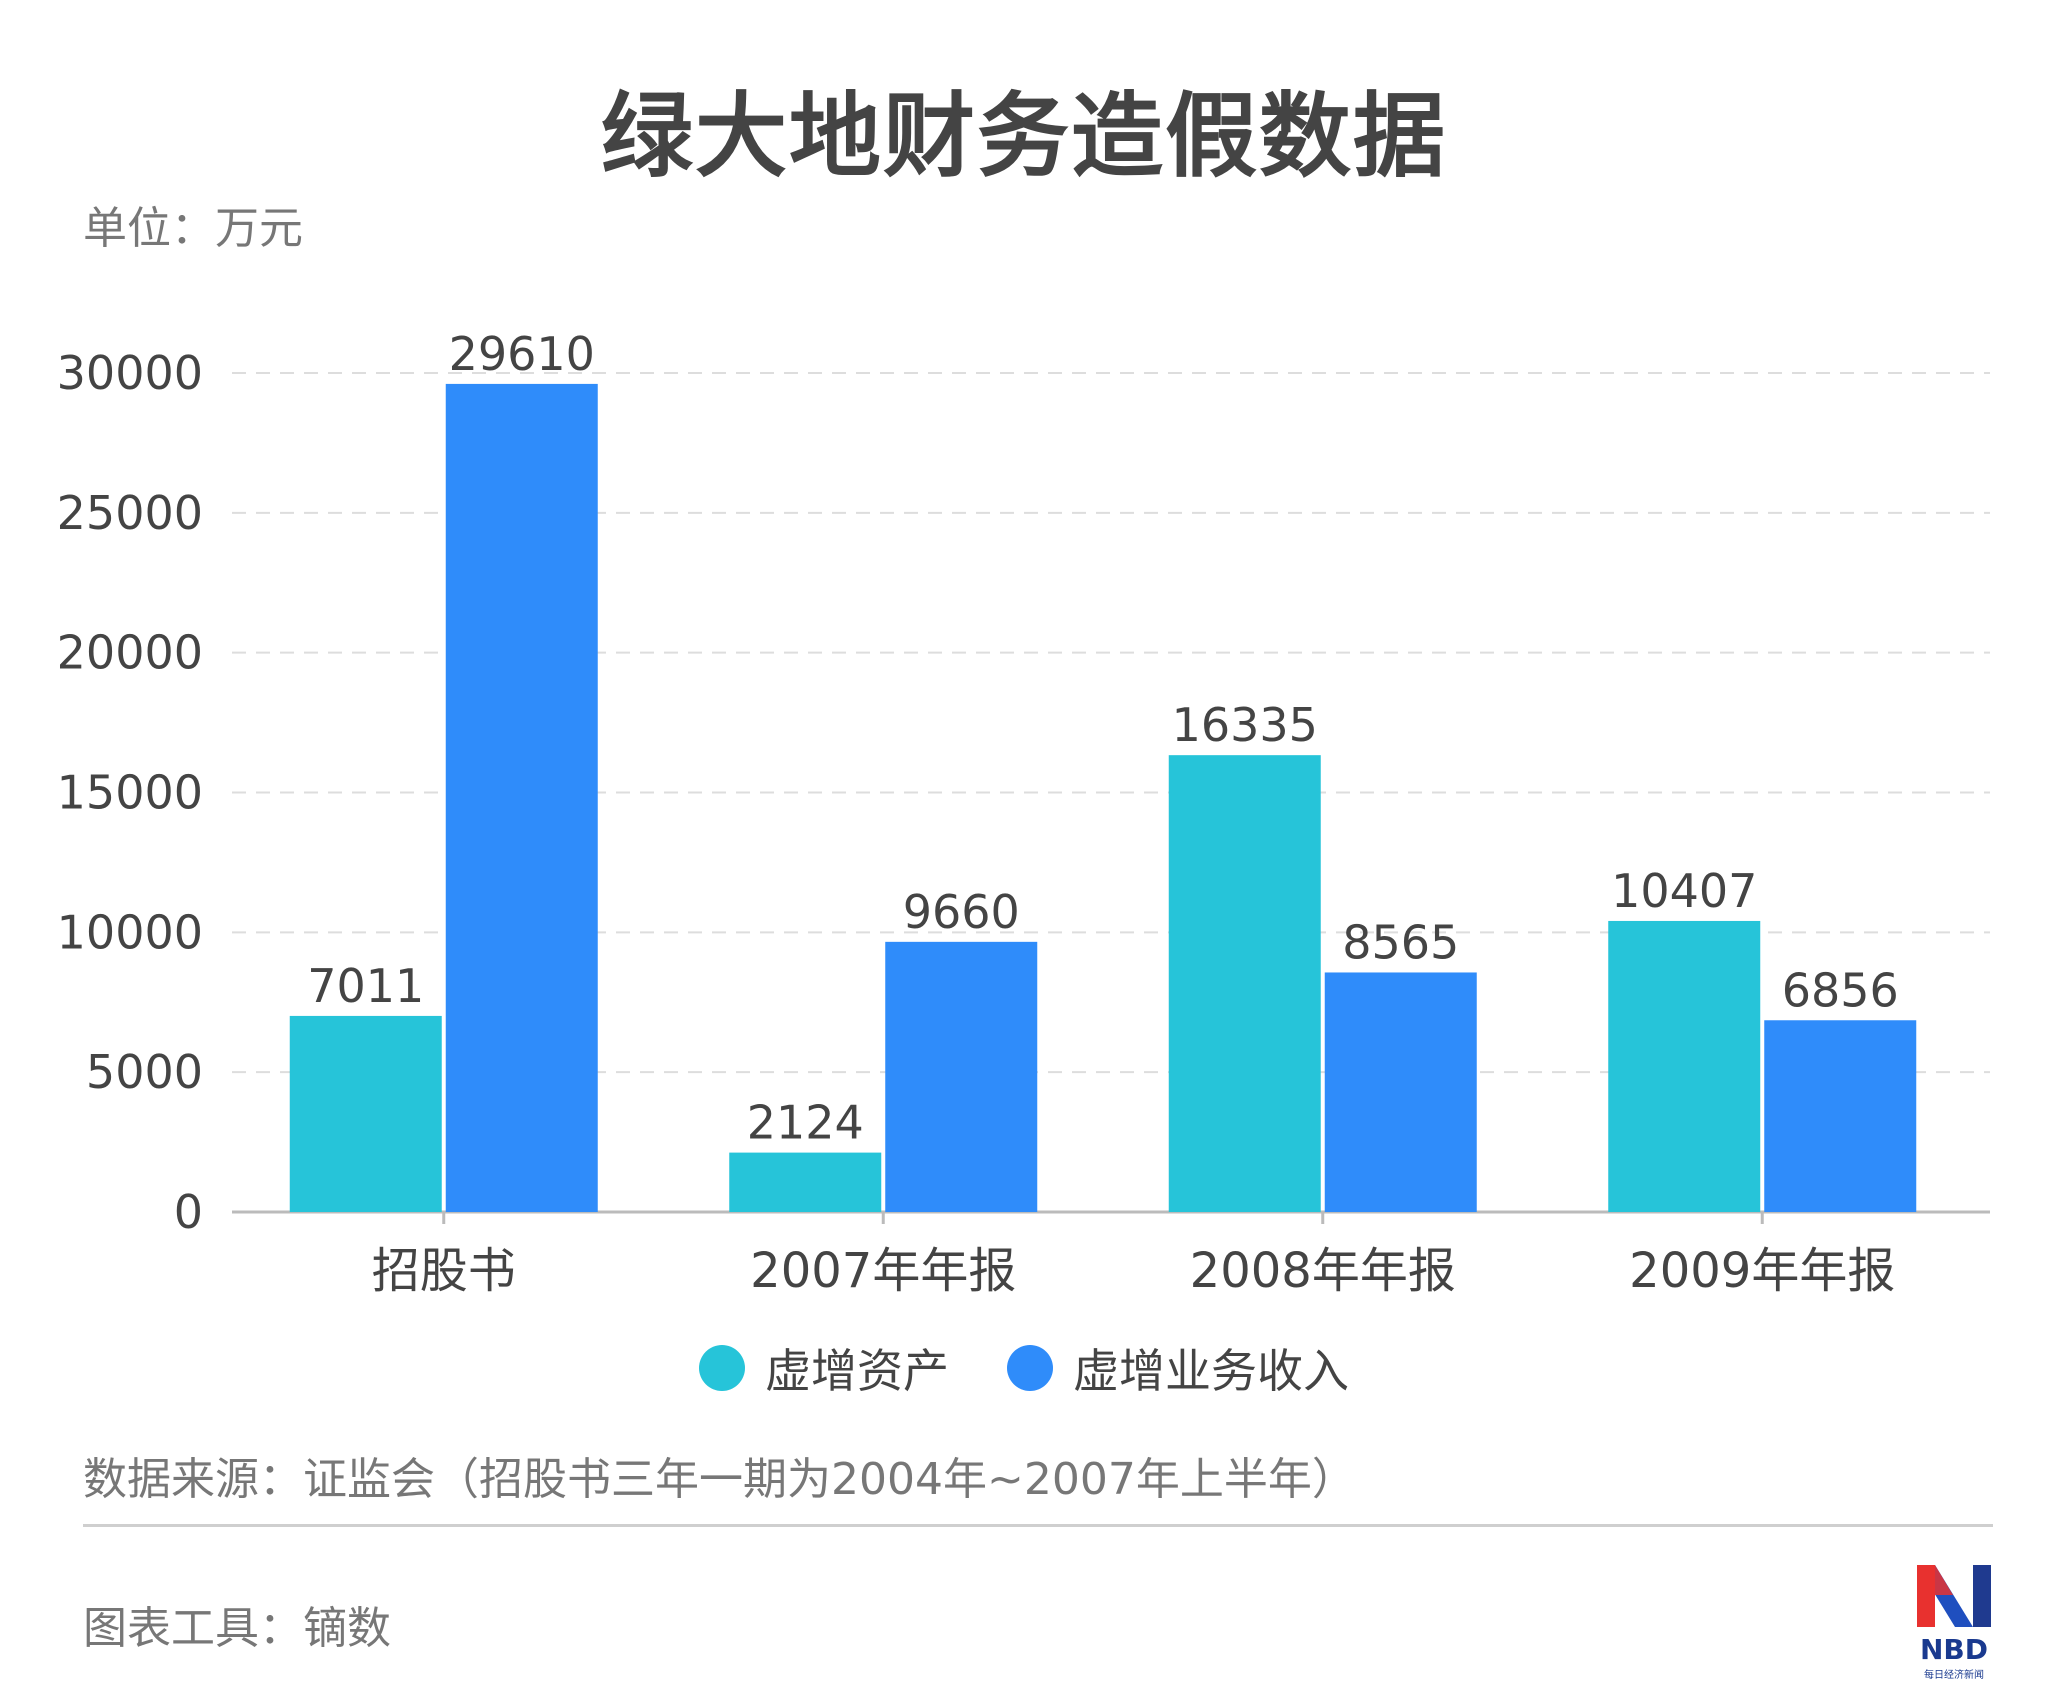 This screenshot has height=1707, width=2048. What do you see at coordinates (961, 912) in the screenshot?
I see `data-label: 9660` at bounding box center [961, 912].